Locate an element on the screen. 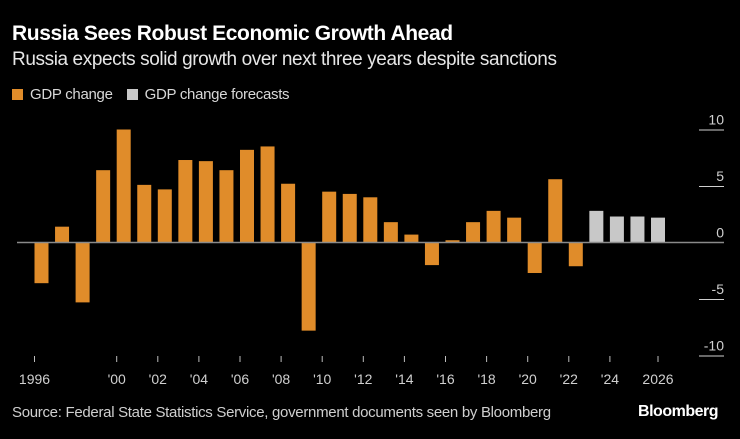  bar-gdp-2009 is located at coordinates (308, 286).